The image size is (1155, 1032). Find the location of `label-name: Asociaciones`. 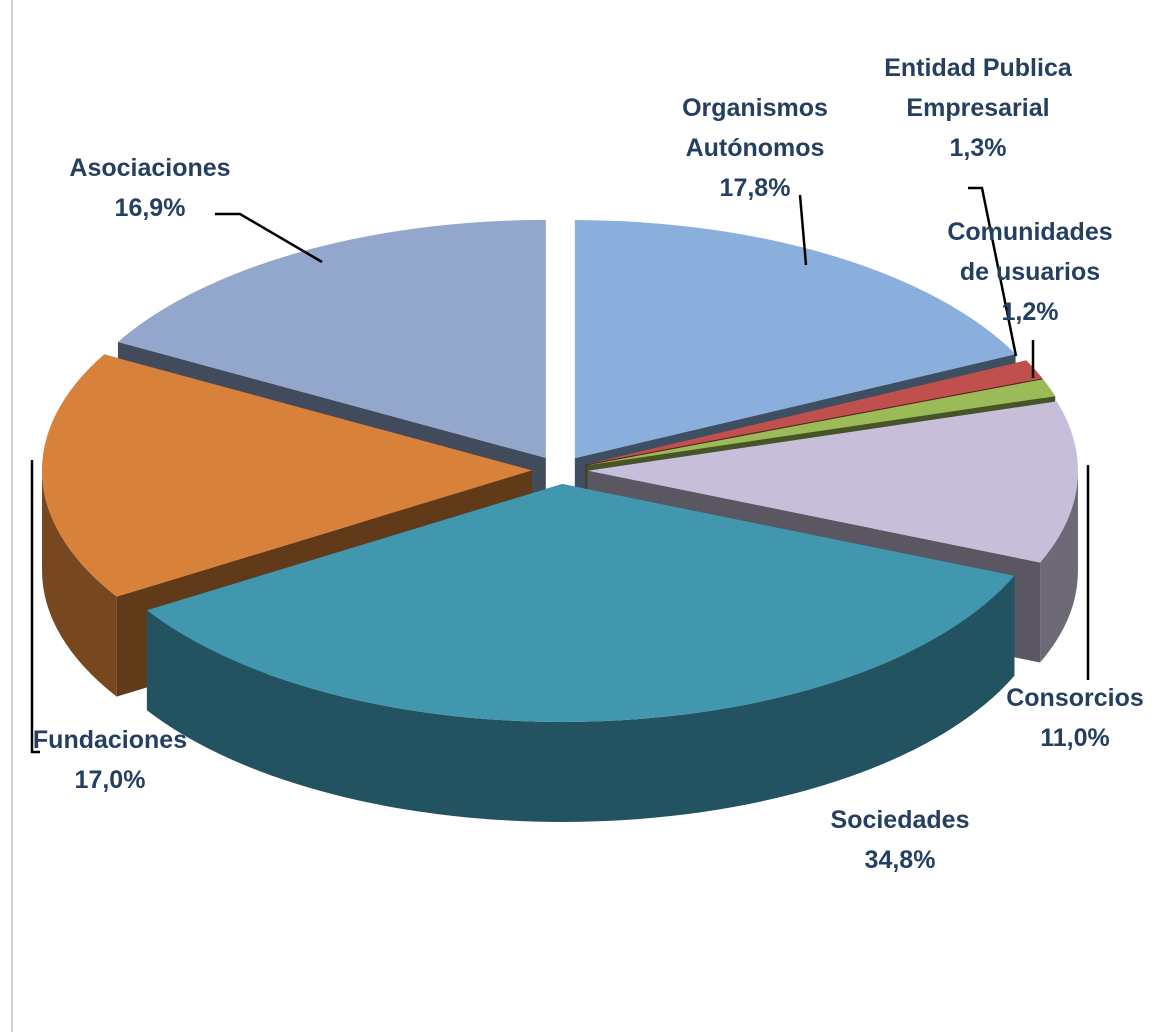

label-name: Asociaciones is located at coordinates (150, 168).